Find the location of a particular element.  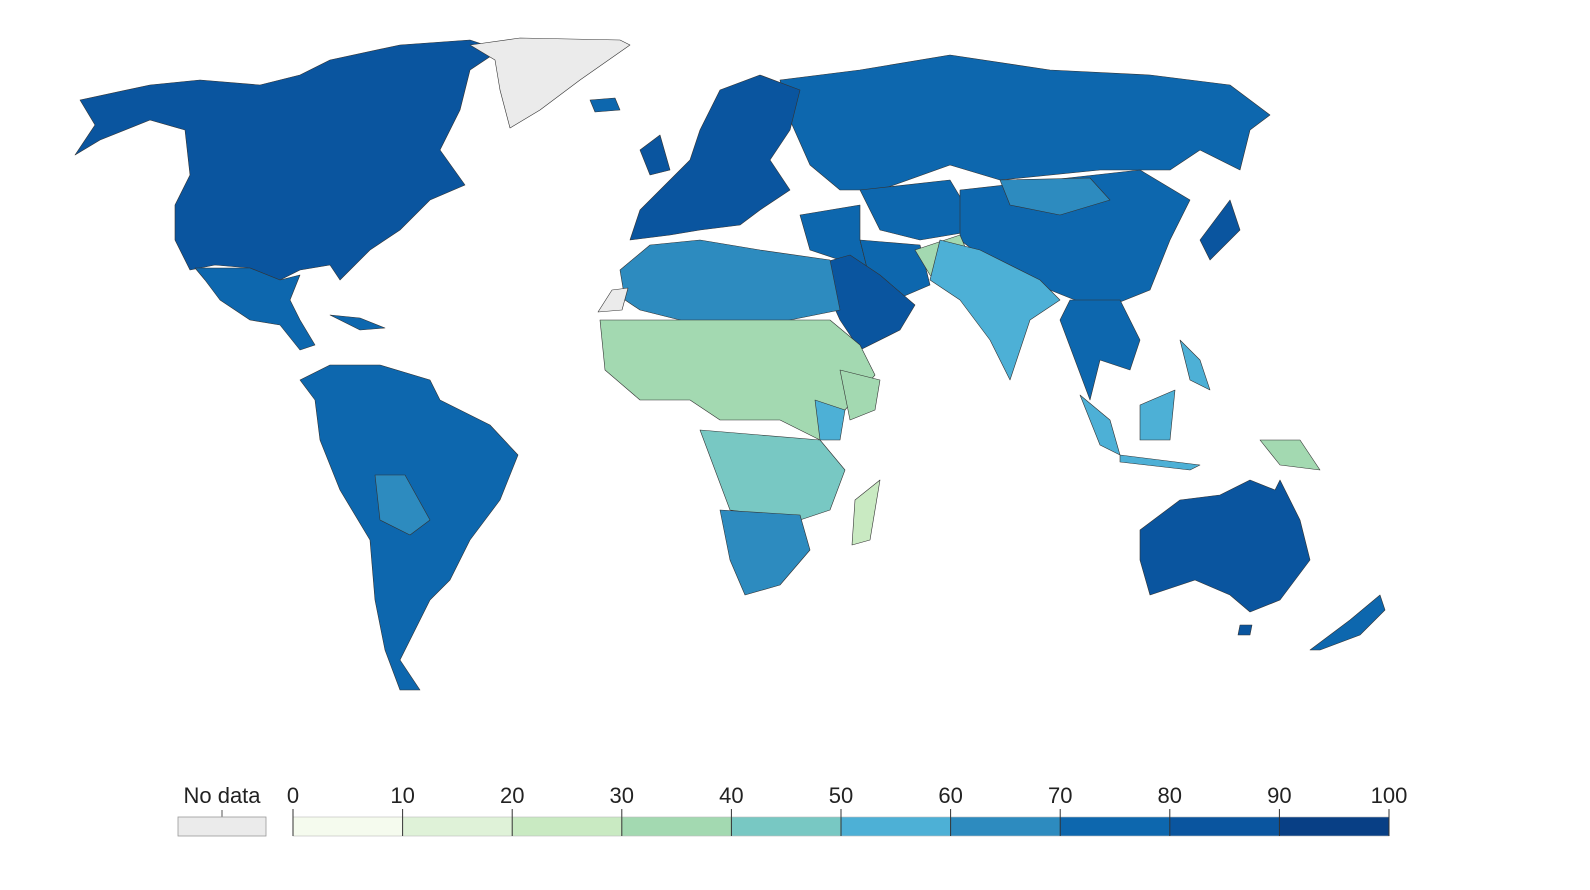

europe is located at coordinates (715, 157).